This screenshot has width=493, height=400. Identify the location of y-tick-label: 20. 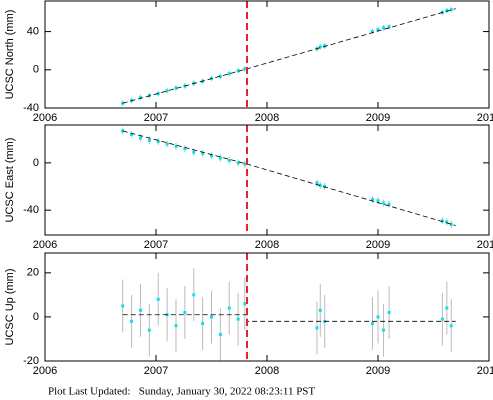
(33, 273).